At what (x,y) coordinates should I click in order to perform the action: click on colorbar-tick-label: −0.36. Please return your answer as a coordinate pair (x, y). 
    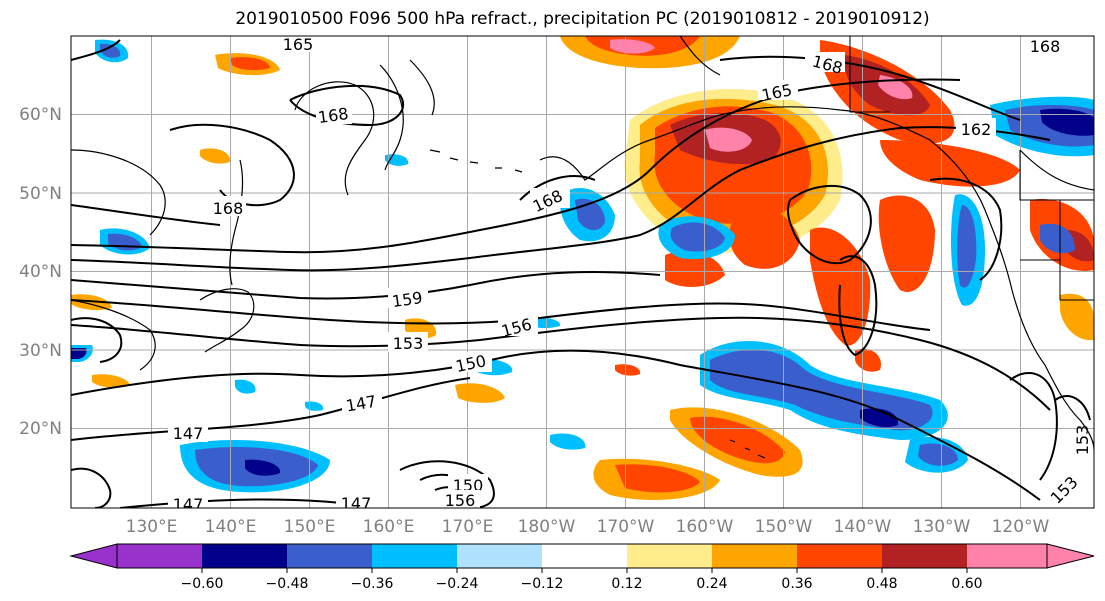
    Looking at the image, I should click on (372, 584).